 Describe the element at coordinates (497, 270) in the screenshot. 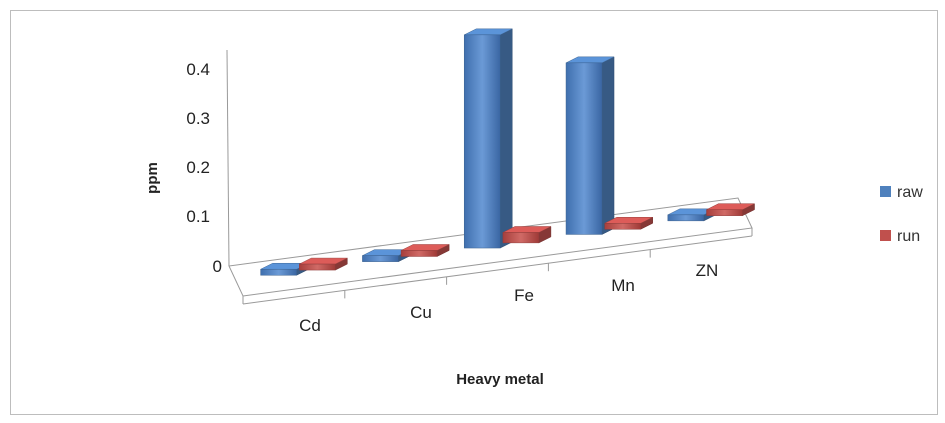

I see `floor-front-line` at that location.